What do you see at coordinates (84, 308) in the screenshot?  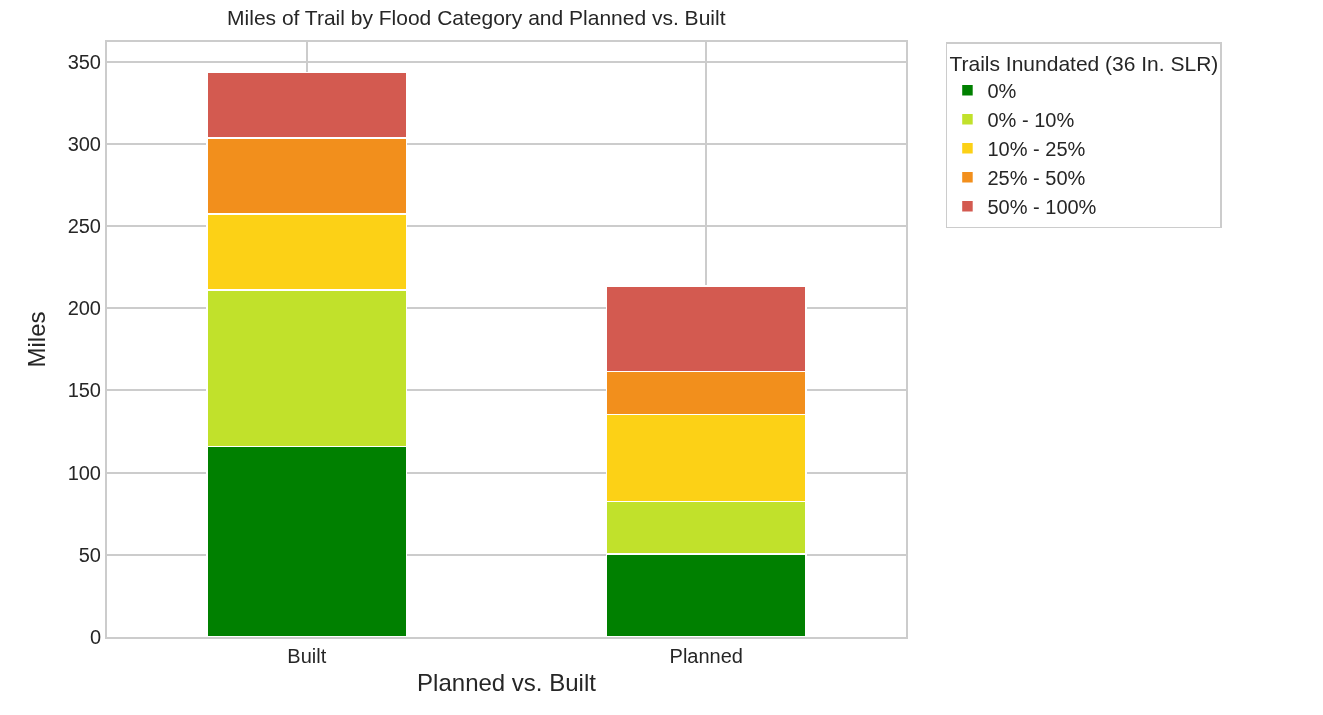 I see `y-tick-label: 200` at bounding box center [84, 308].